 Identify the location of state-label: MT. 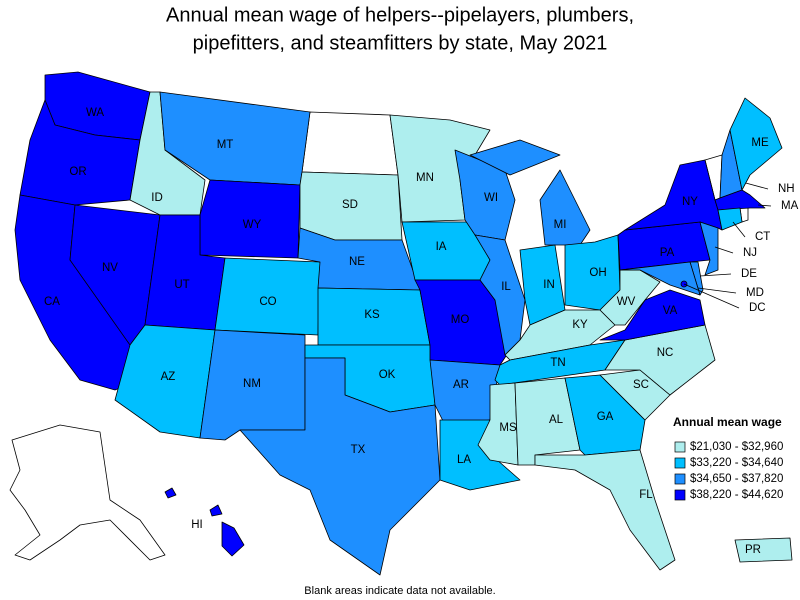
(225, 145).